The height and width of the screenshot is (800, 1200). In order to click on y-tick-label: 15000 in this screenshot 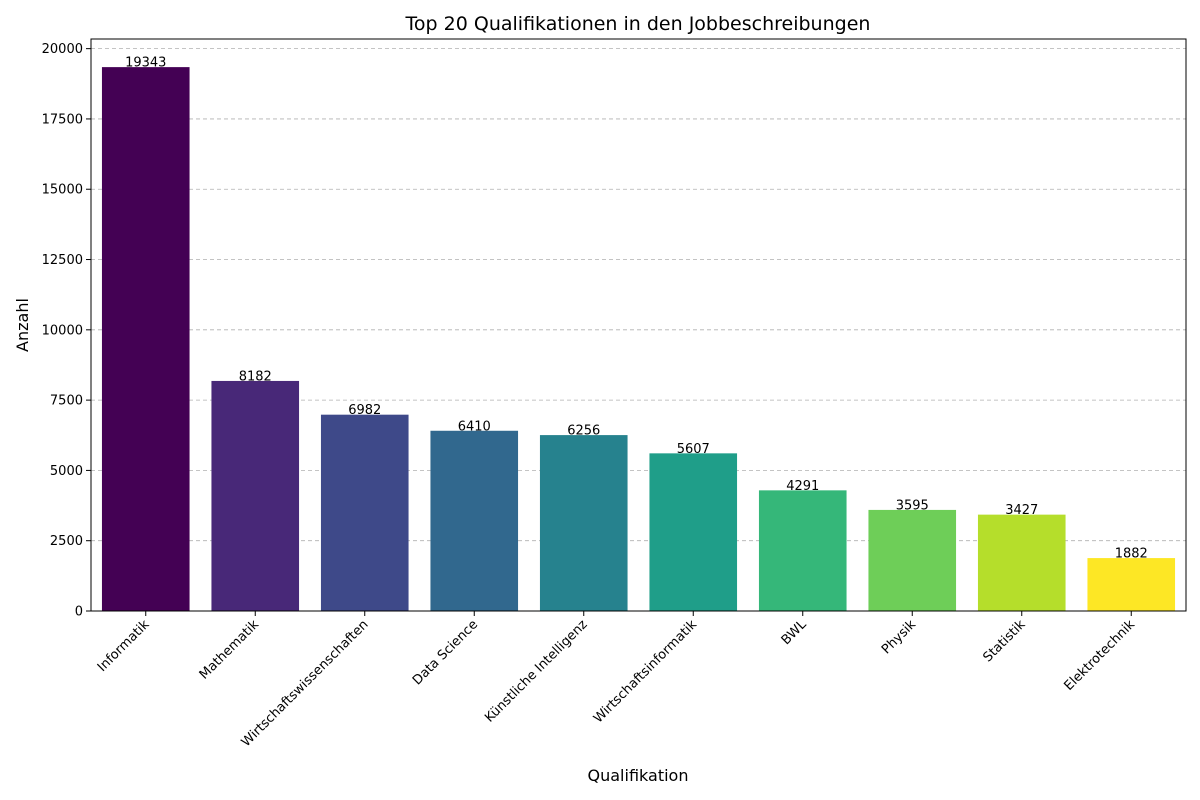, I will do `click(62, 190)`.